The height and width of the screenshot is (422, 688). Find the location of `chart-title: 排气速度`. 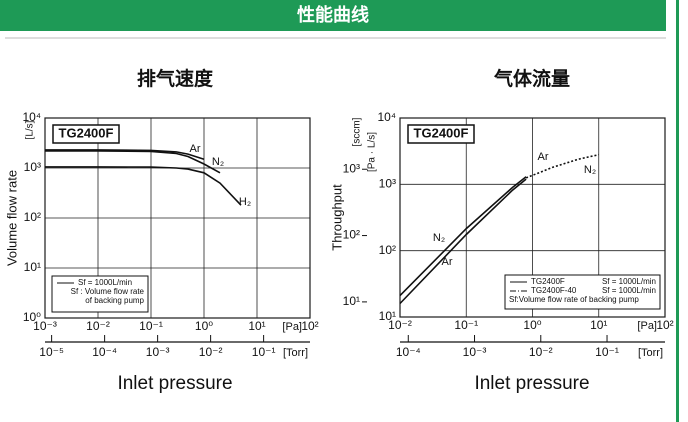

chart-title: 排气速度 is located at coordinates (175, 78).